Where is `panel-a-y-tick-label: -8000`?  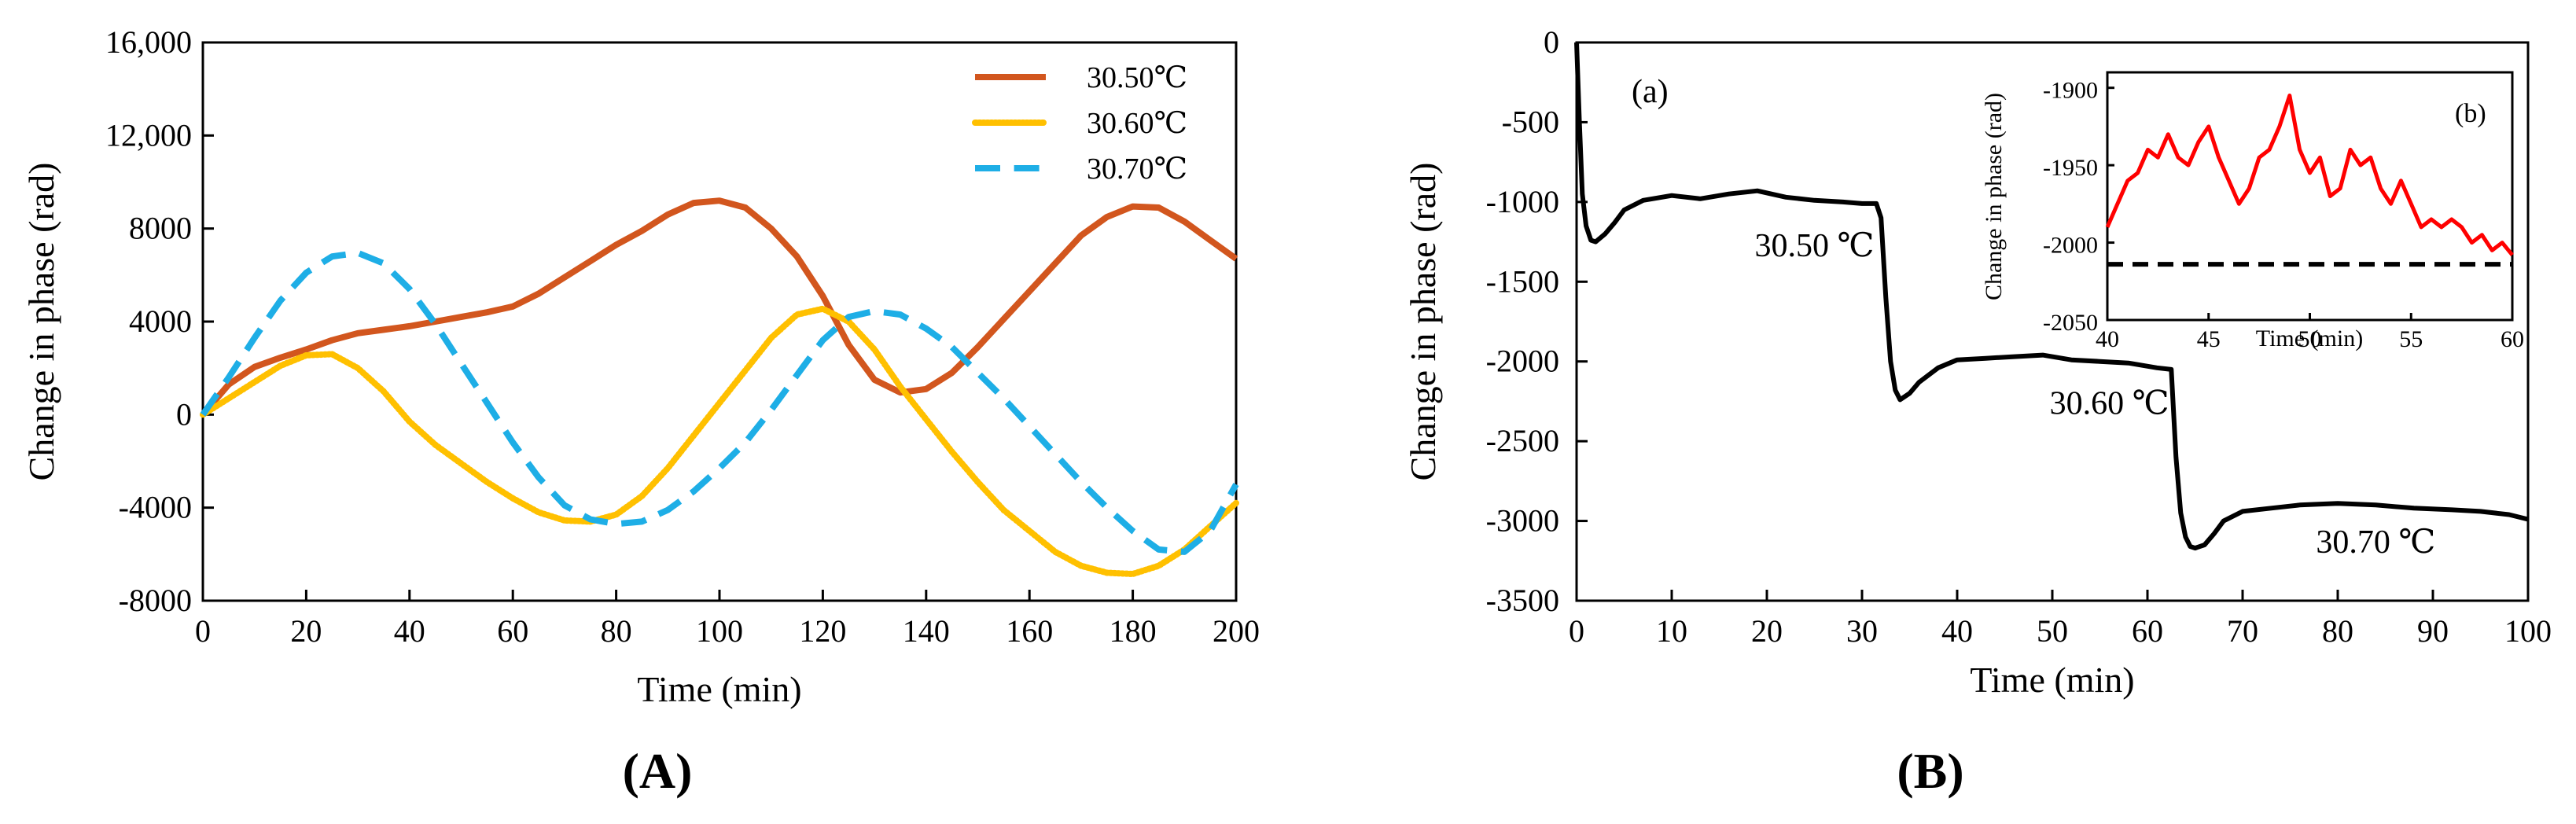 panel-a-y-tick-label: -8000 is located at coordinates (155, 600).